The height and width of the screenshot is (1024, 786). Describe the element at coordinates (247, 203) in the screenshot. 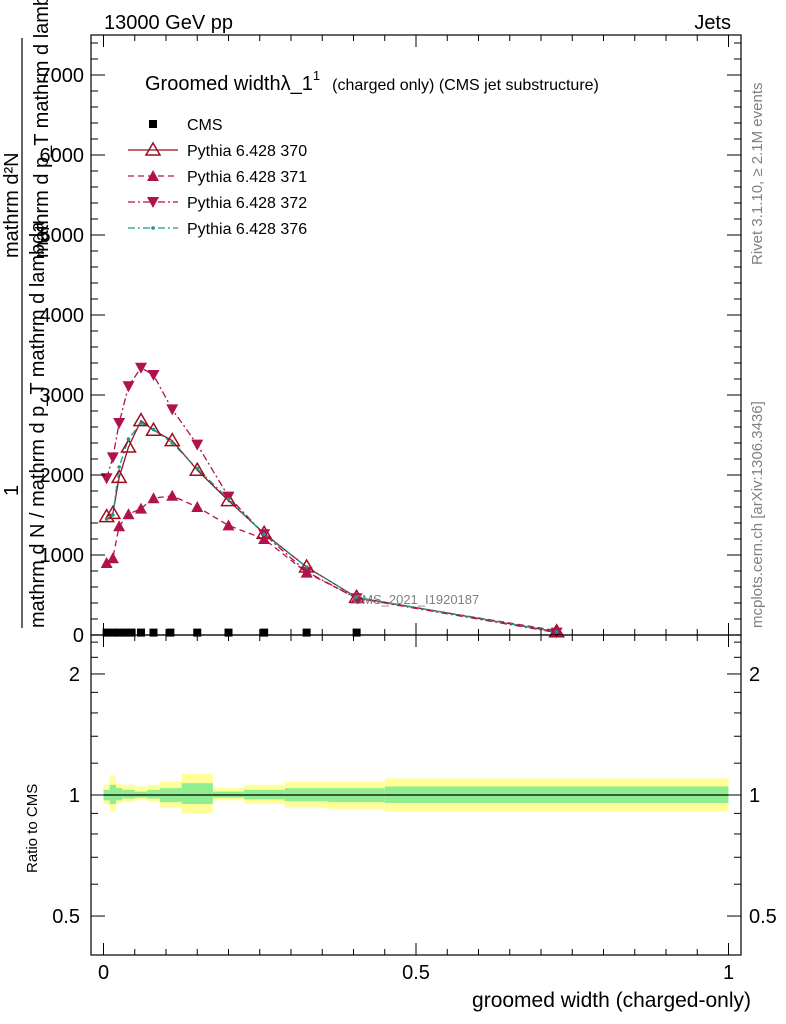

I see `legend-label-3: Pythia 6.428 372` at that location.